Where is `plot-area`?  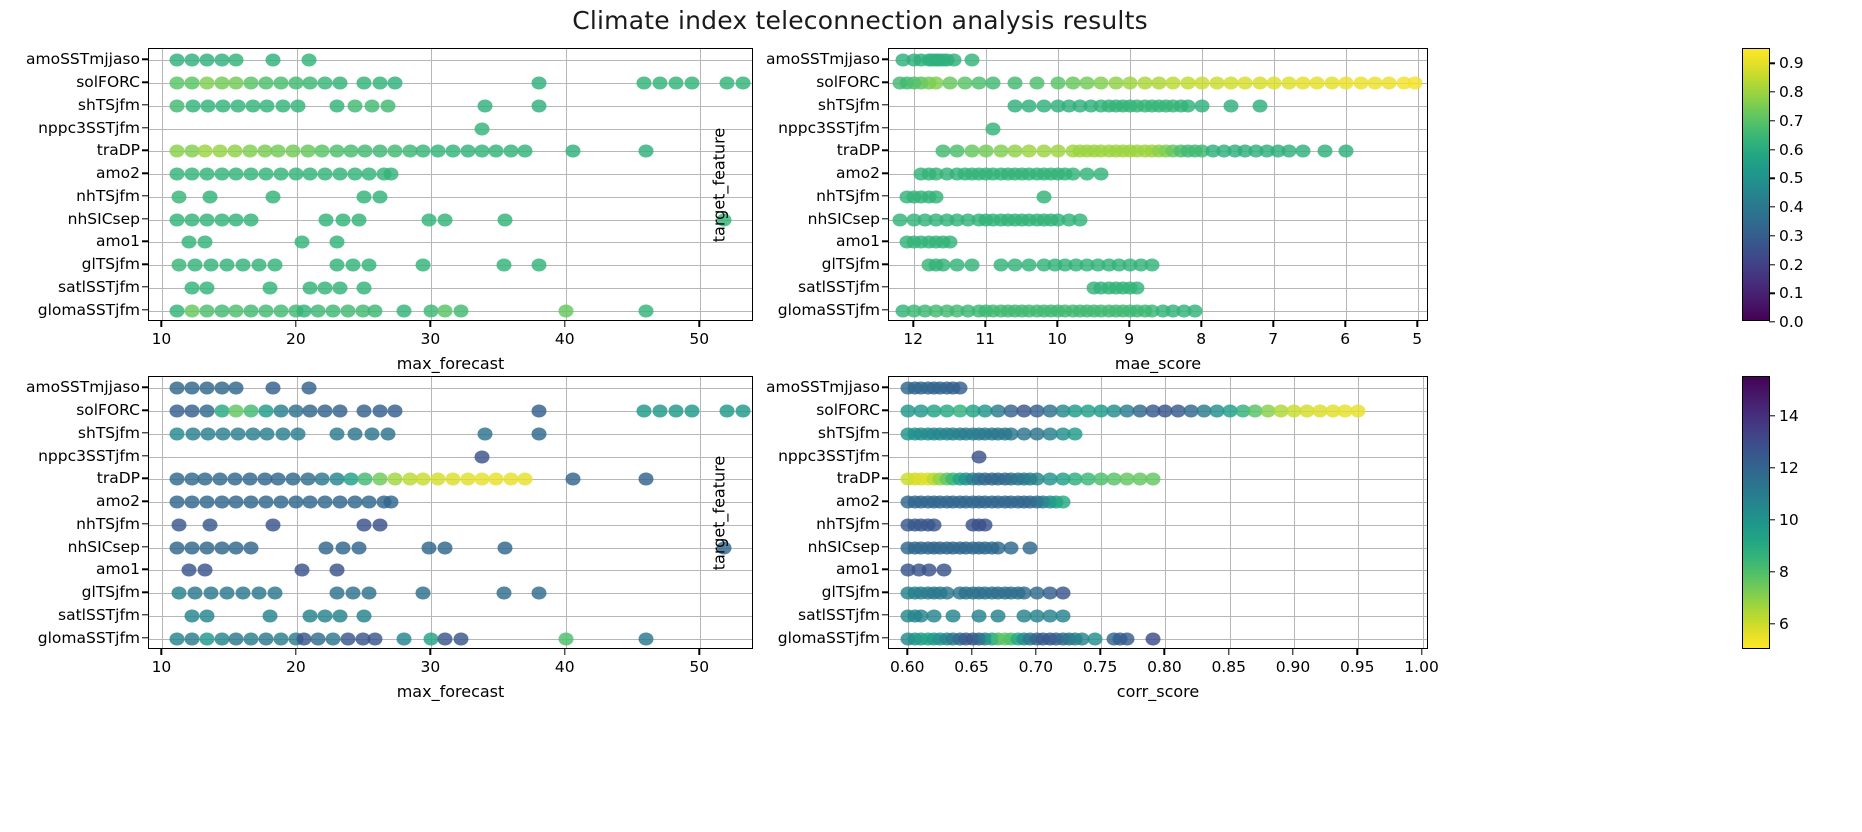 plot-area is located at coordinates (450, 512).